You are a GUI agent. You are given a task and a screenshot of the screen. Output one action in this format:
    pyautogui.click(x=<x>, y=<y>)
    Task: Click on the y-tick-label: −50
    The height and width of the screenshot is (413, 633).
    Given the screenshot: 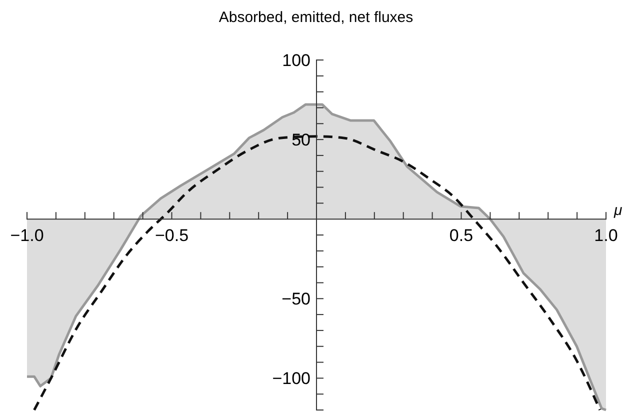 What is the action you would take?
    pyautogui.click(x=296, y=299)
    